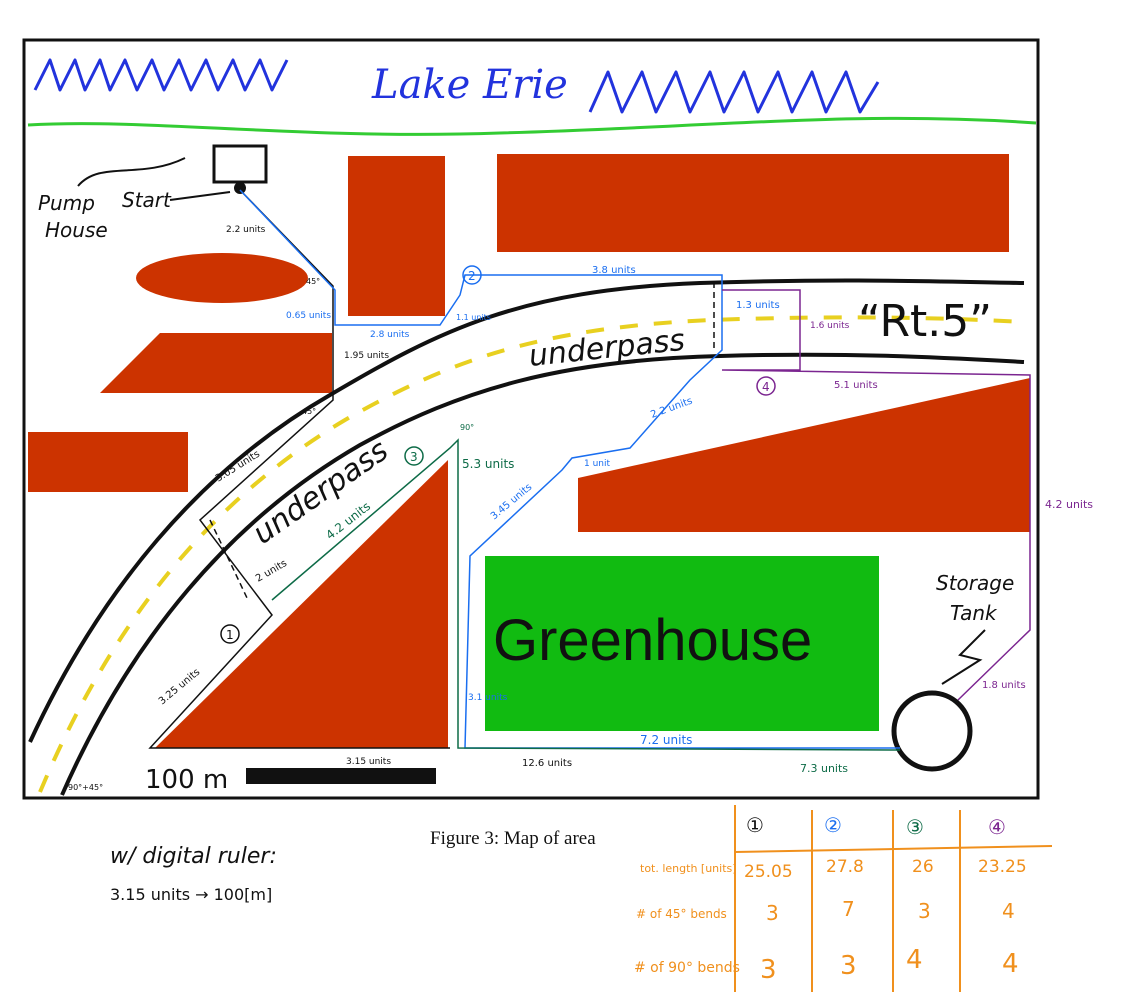 The width and height of the screenshot is (1129, 999). Describe the element at coordinates (341, 776) in the screenshot. I see `scale-bar` at that location.